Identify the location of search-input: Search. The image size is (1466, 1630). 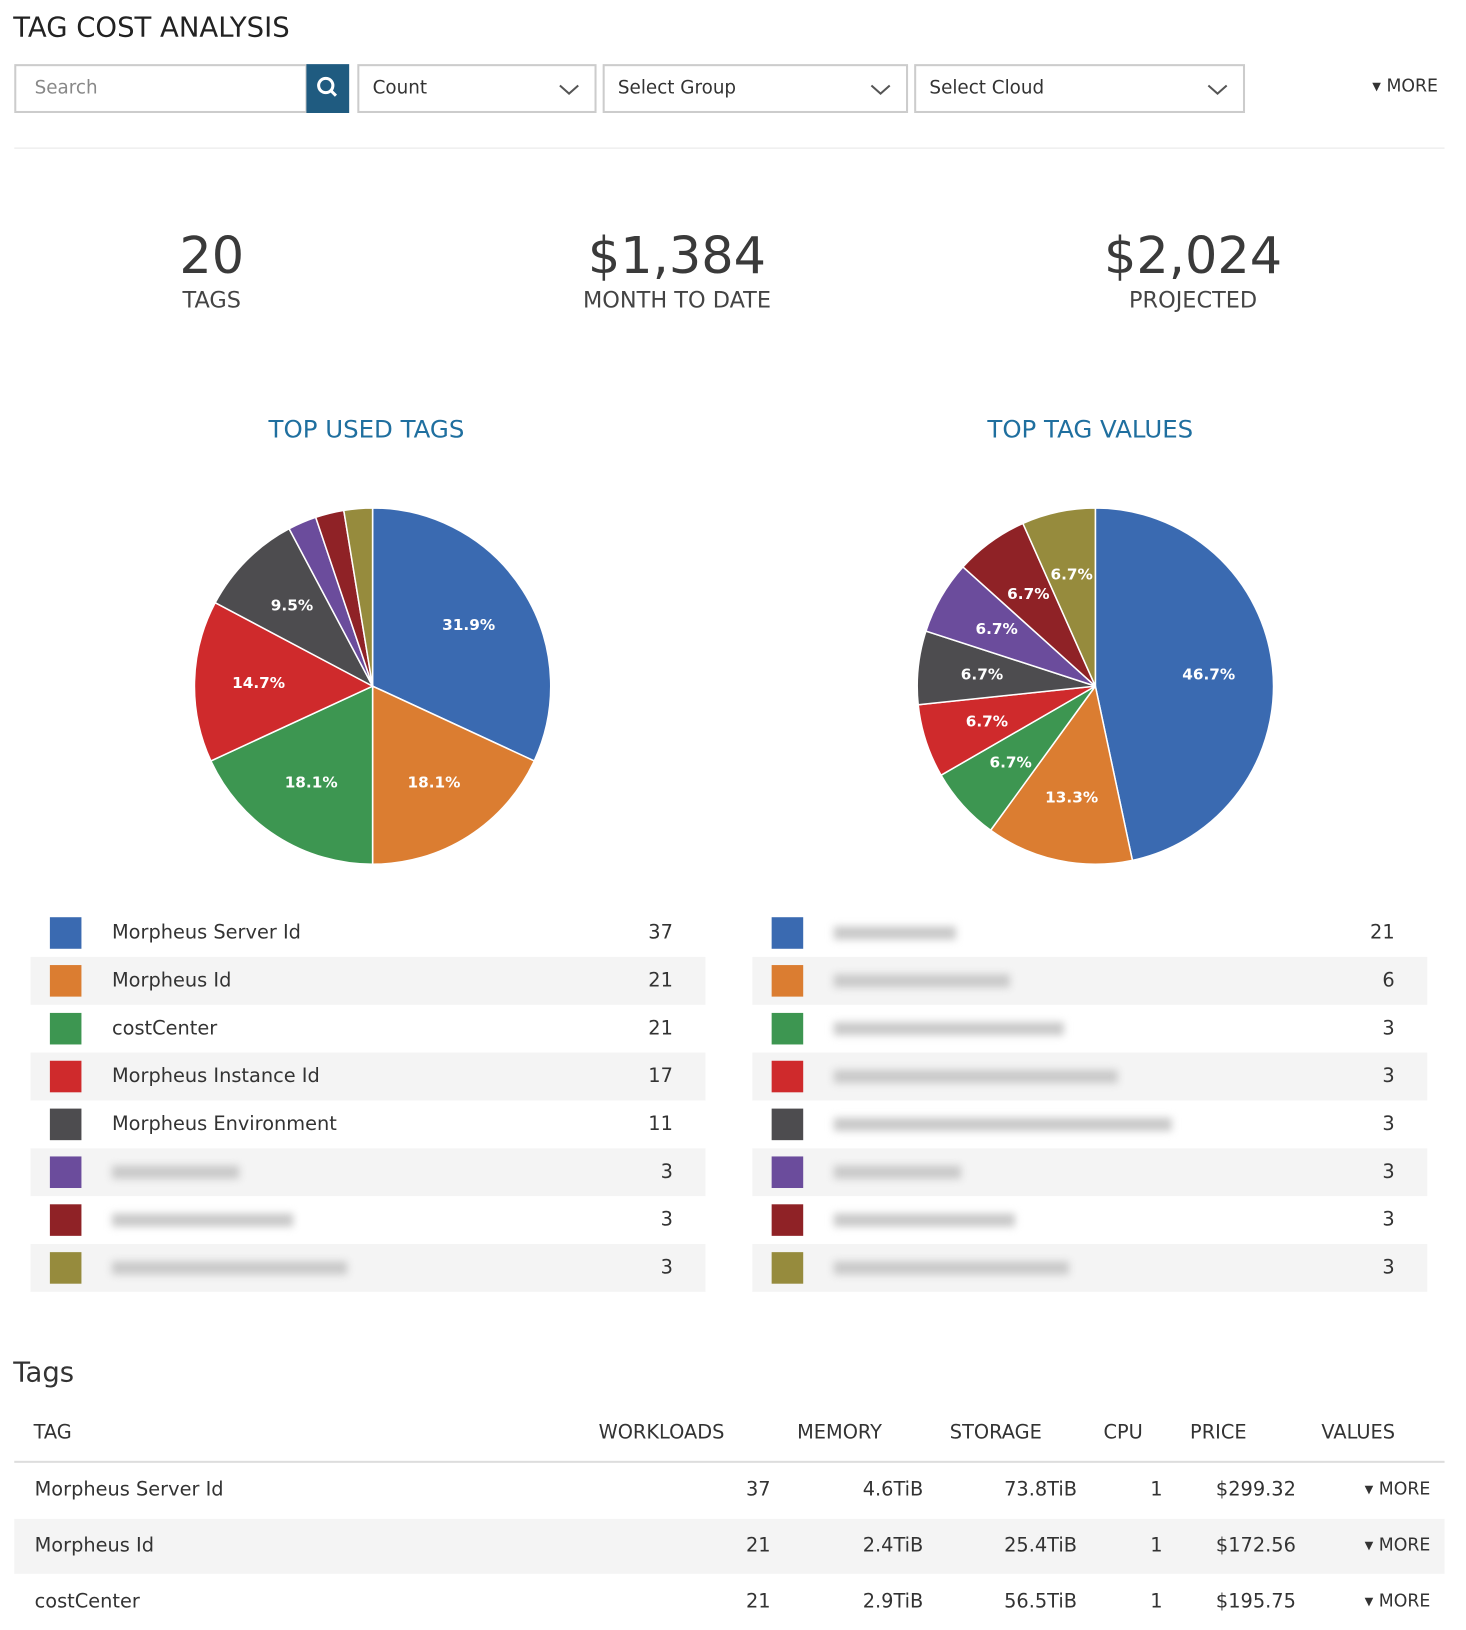
(161, 88).